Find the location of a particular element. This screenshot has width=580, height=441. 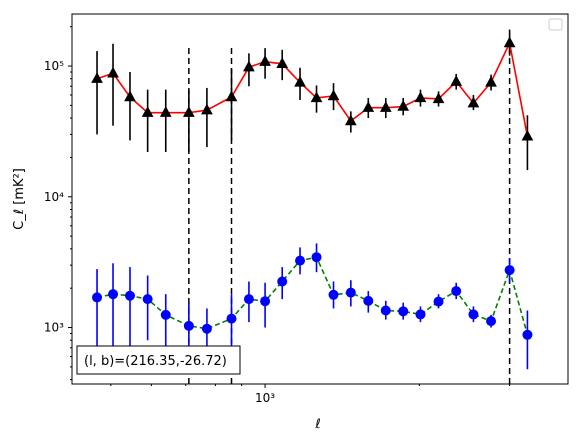

empty-legend is located at coordinates (555, 24).